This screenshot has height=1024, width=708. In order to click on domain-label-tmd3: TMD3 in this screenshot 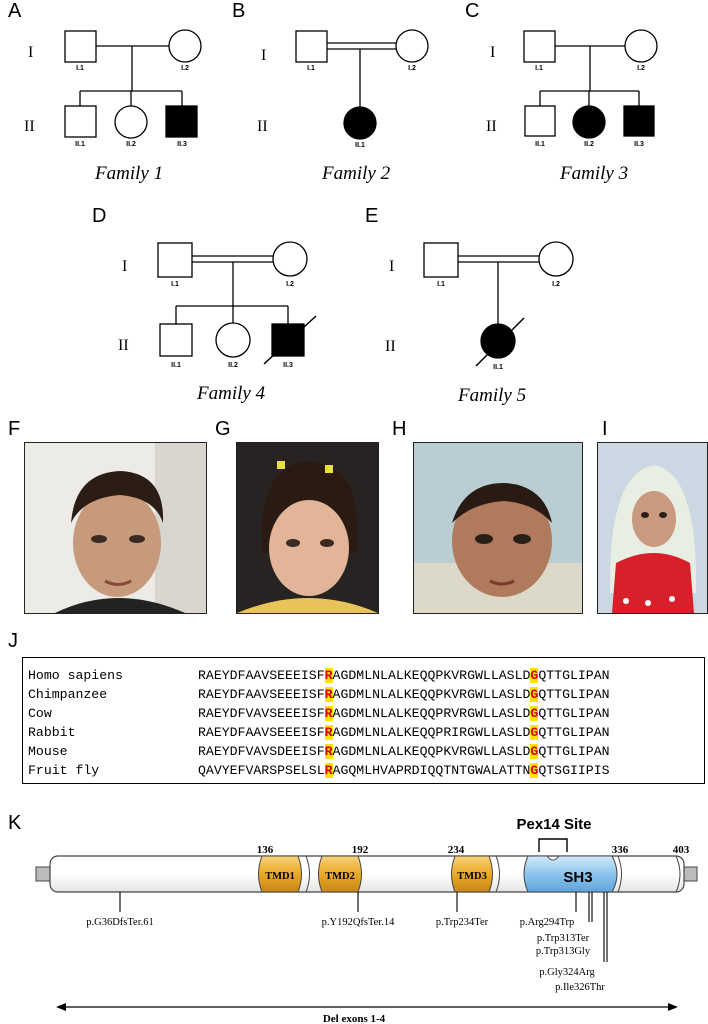, I will do `click(472, 876)`.